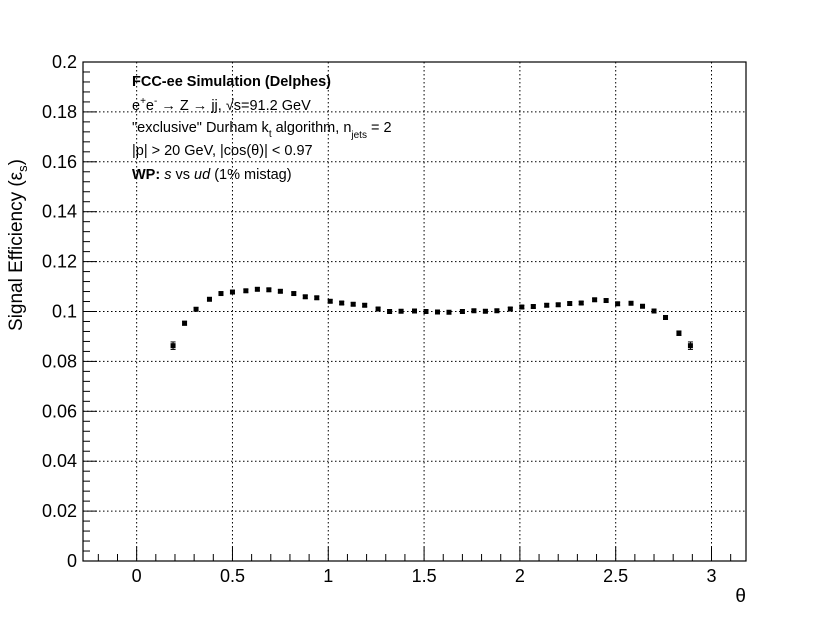 Image resolution: width=830 pixels, height=623 pixels. What do you see at coordinates (328, 576) in the screenshot?
I see `x-tick-label: 1` at bounding box center [328, 576].